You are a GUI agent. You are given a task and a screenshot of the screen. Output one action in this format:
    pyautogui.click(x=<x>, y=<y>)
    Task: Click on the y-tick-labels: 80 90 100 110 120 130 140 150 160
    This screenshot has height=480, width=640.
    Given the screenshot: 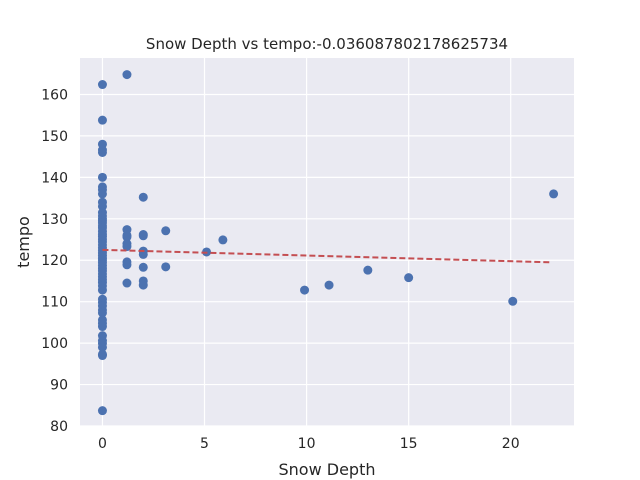 What is the action you would take?
    pyautogui.click(x=54, y=261)
    